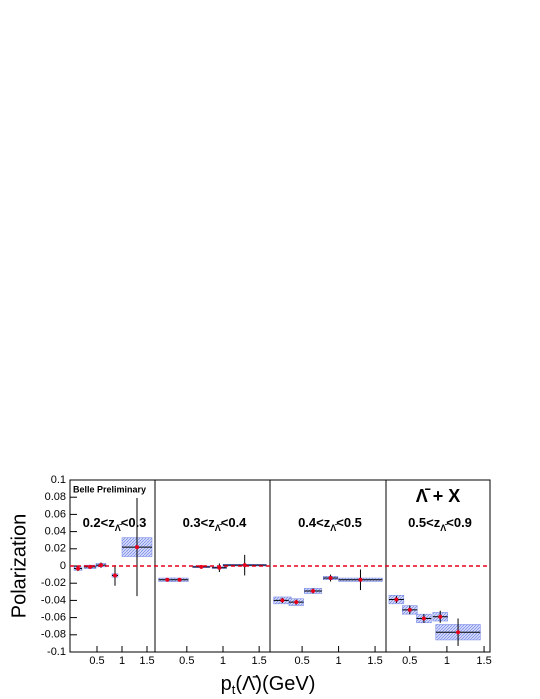 This screenshot has height=699, width=540. Describe the element at coordinates (19, 566) in the screenshot. I see `y-axis-title: Polarization` at that location.